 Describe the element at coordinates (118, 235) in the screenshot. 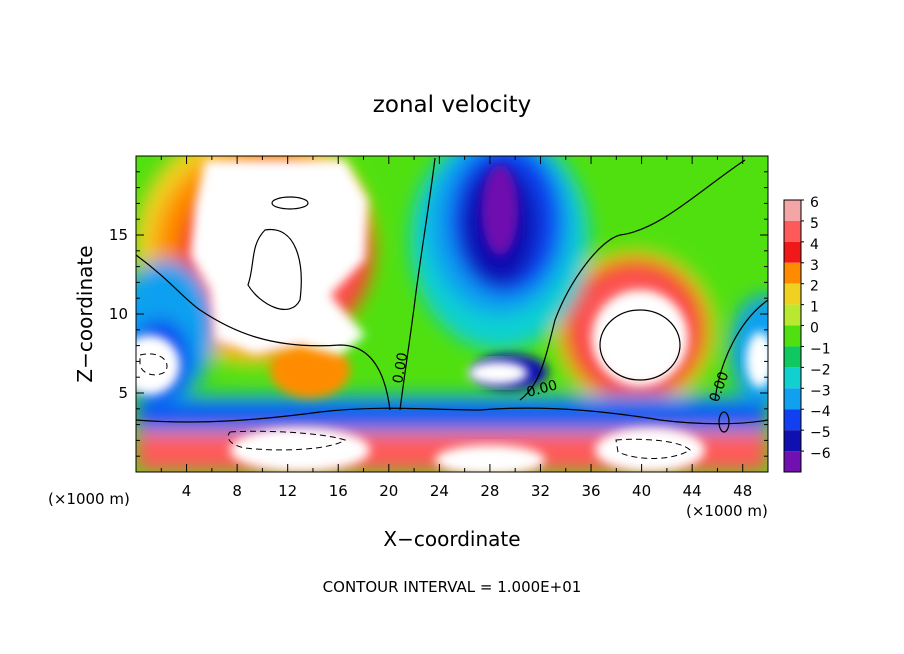

I see `y-tick-label: 15` at that location.